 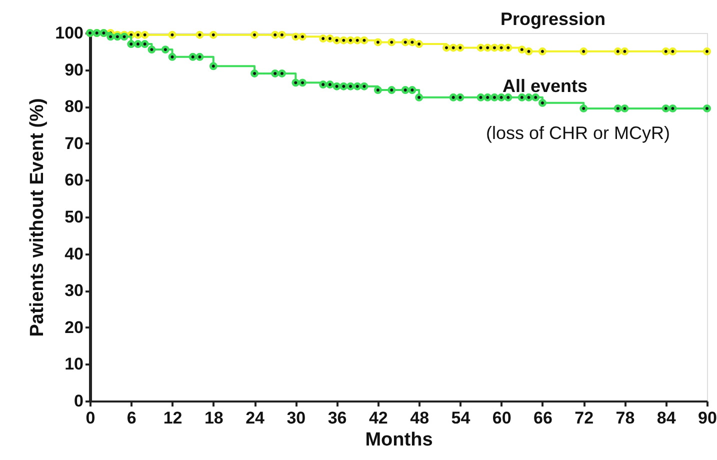 I want to click on x-tick-label: 36, so click(x=337, y=418).